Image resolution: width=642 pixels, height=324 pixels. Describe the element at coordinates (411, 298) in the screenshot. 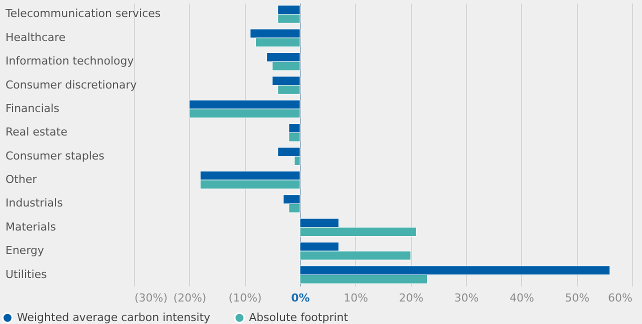

I see `x-tick-label: 20%` at that location.